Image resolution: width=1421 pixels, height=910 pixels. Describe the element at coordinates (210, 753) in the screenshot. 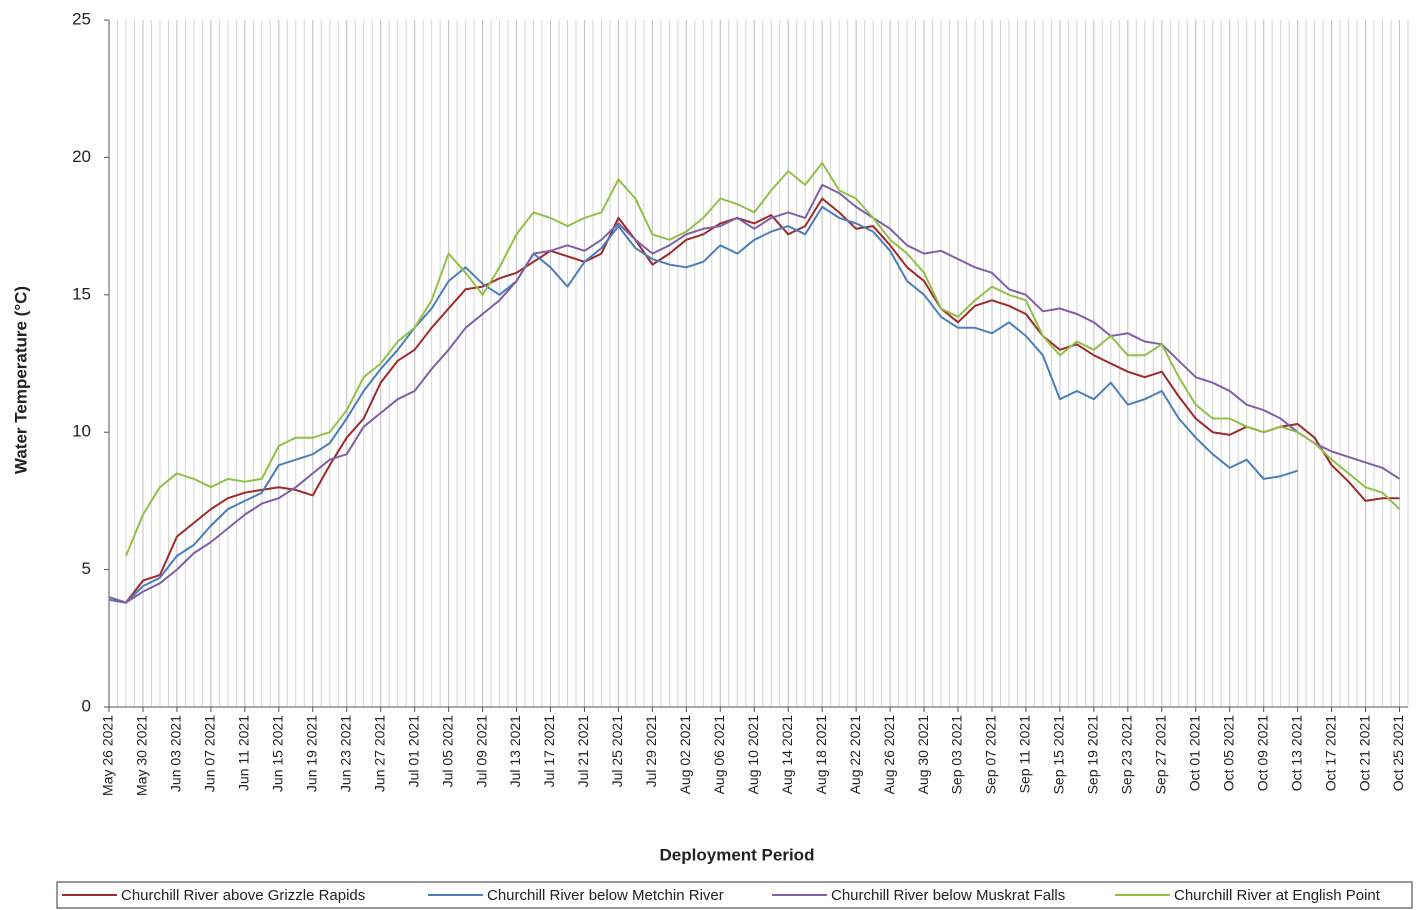

I see `x-tick-label: Jun 07 2021` at that location.